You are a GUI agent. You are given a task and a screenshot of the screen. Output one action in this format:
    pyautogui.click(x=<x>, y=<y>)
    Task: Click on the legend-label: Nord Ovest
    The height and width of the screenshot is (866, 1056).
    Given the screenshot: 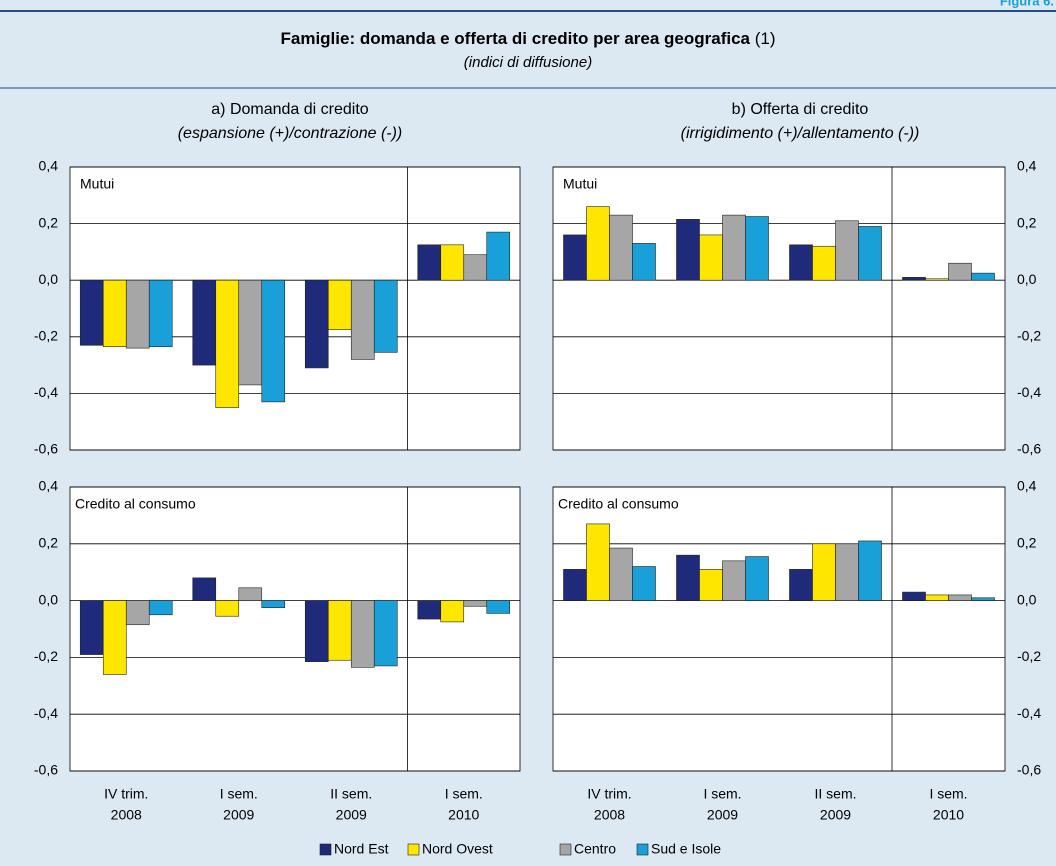 What is the action you would take?
    pyautogui.click(x=457, y=849)
    